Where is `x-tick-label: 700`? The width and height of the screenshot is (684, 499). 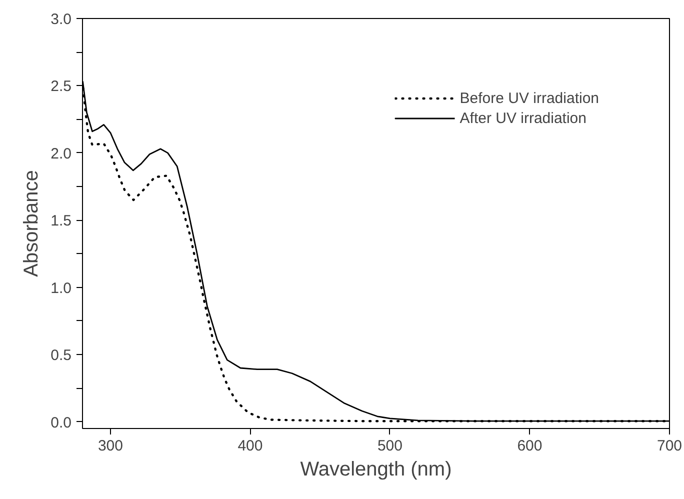
x-tick-label: 700 is located at coordinates (669, 446).